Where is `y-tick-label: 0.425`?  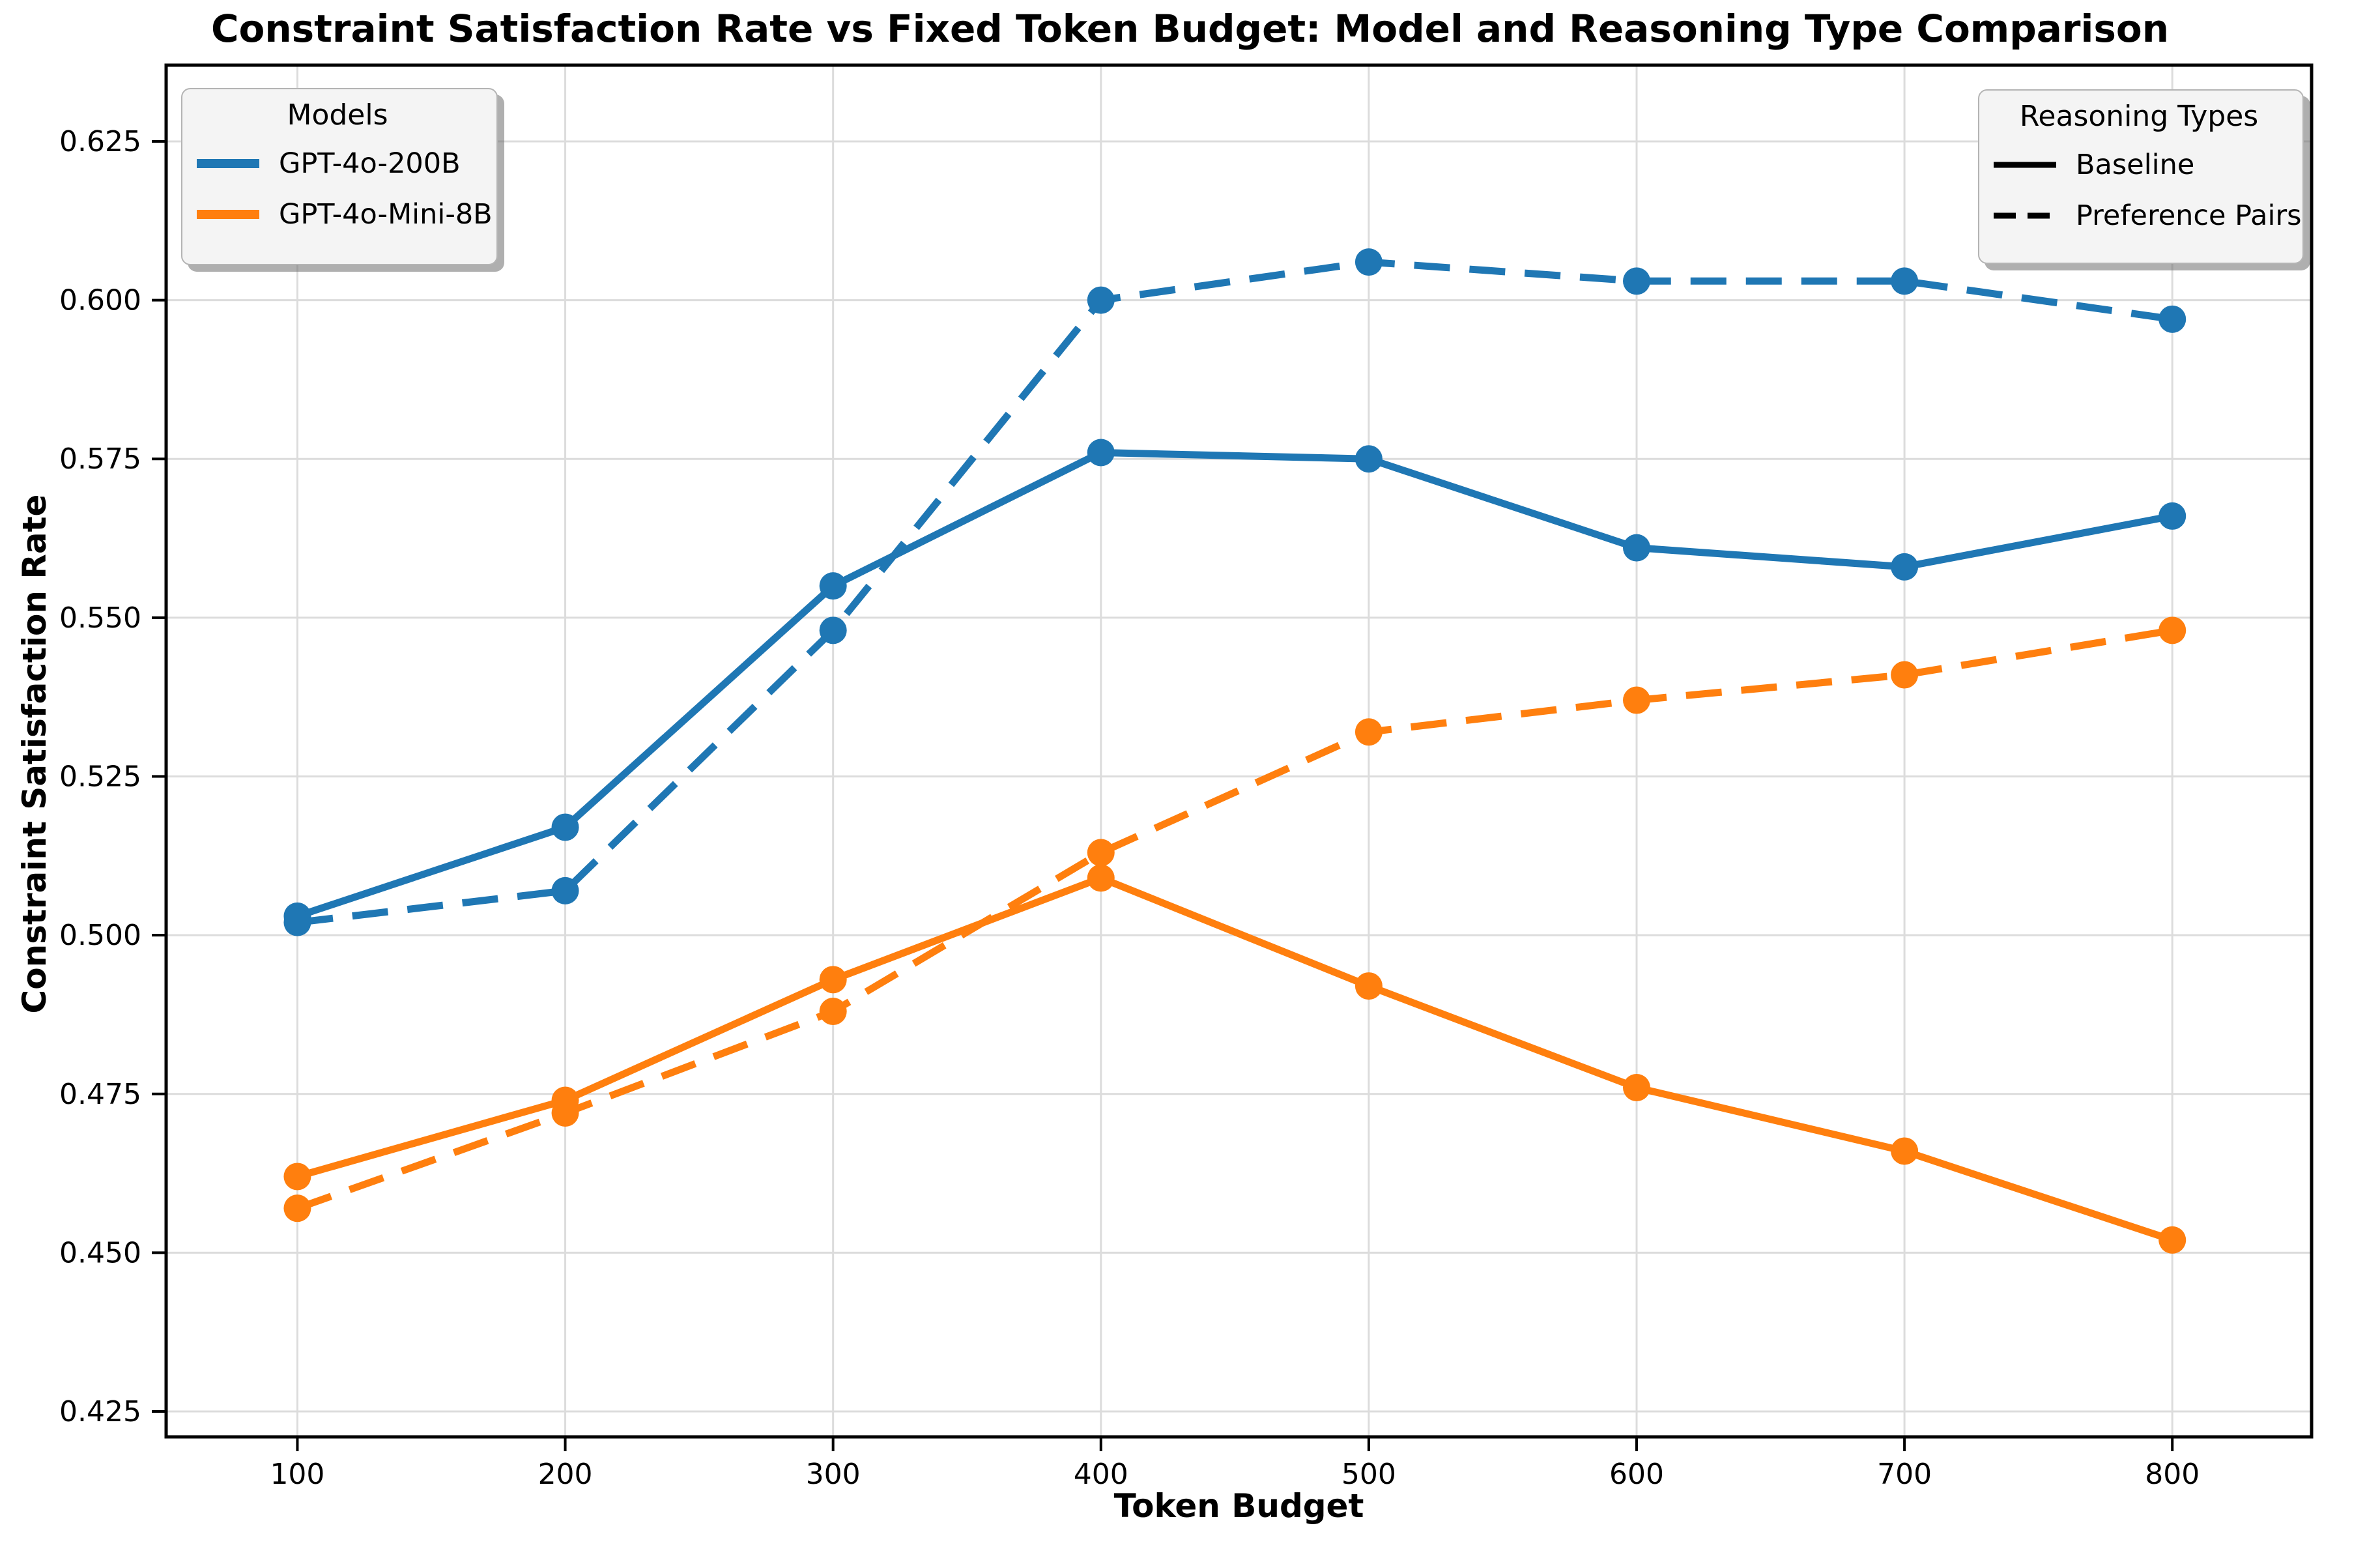 y-tick-label: 0.425 is located at coordinates (100, 1412).